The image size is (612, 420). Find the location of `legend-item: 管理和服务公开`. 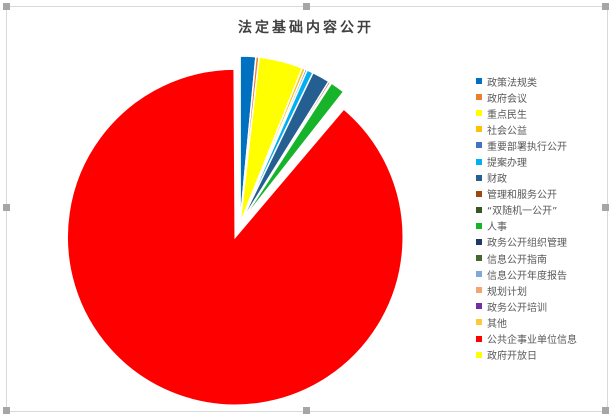

legend-item: 管理和服务公开 is located at coordinates (526, 194).